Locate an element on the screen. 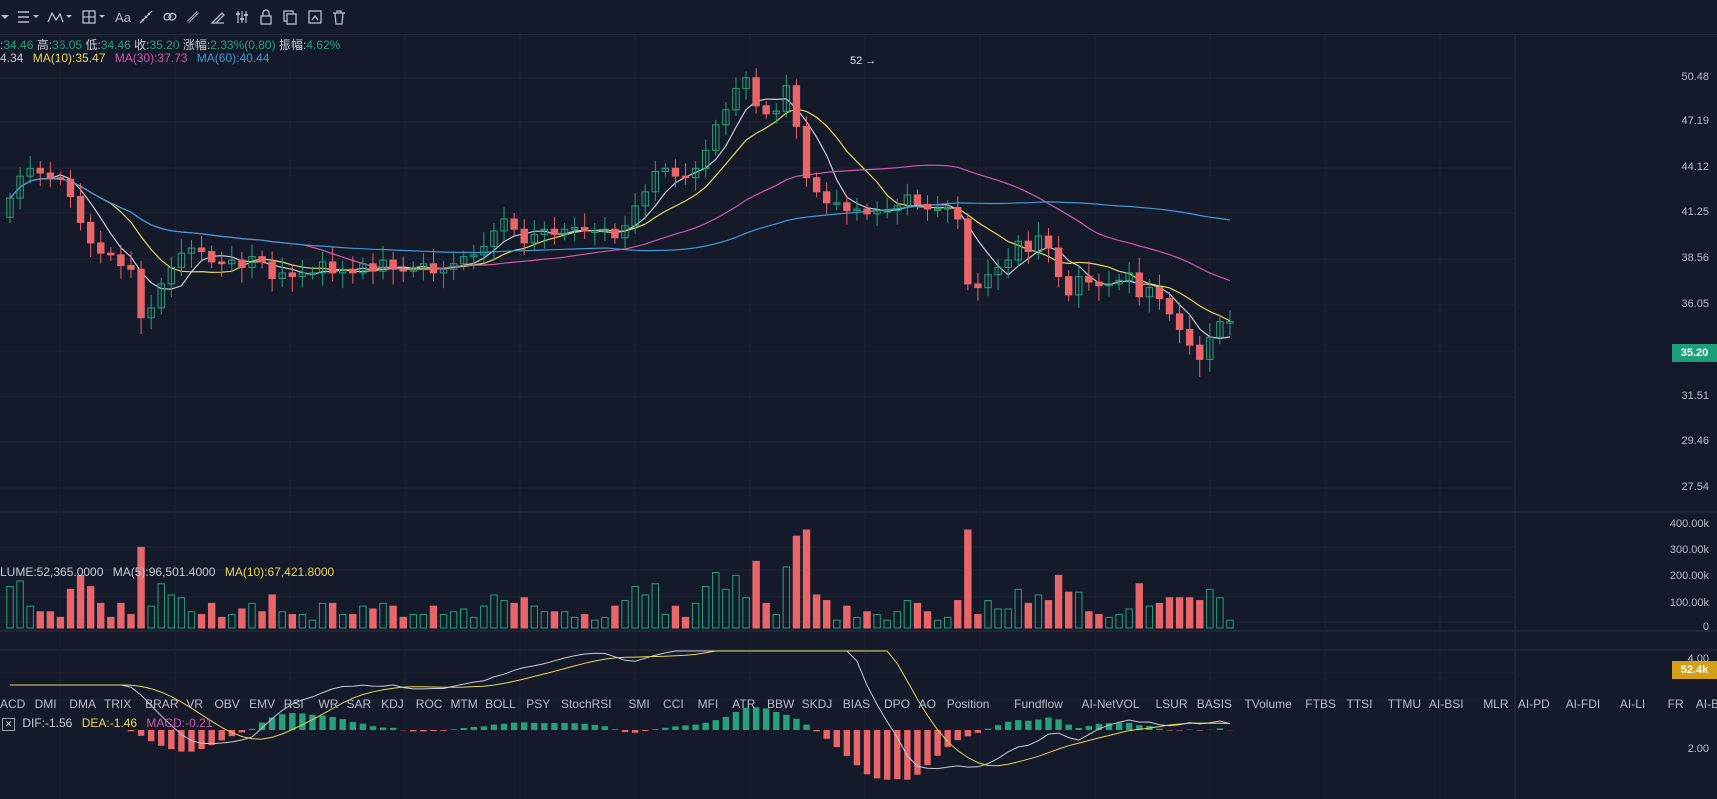 The width and height of the screenshot is (1717, 799). open-prefix: : is located at coordinates (2, 45).